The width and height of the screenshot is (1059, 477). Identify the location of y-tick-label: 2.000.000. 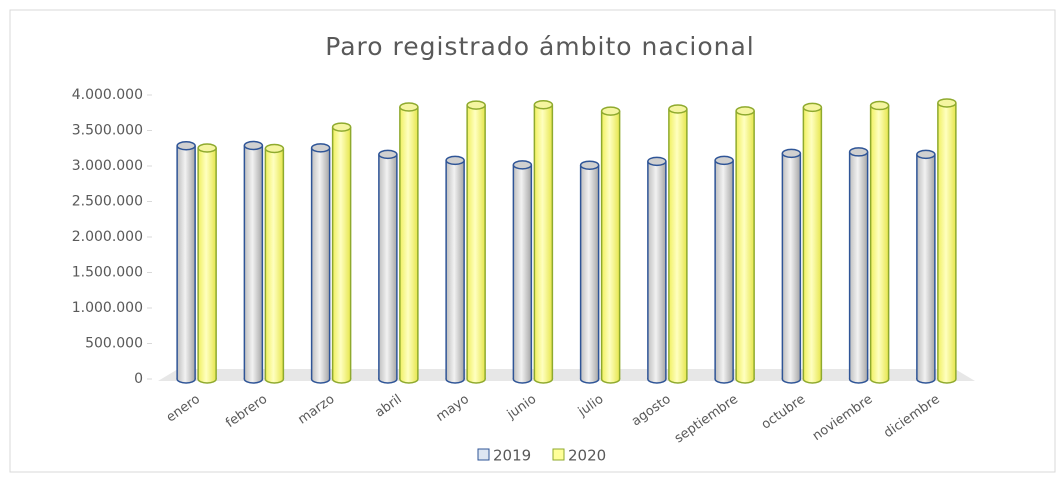
(107, 237).